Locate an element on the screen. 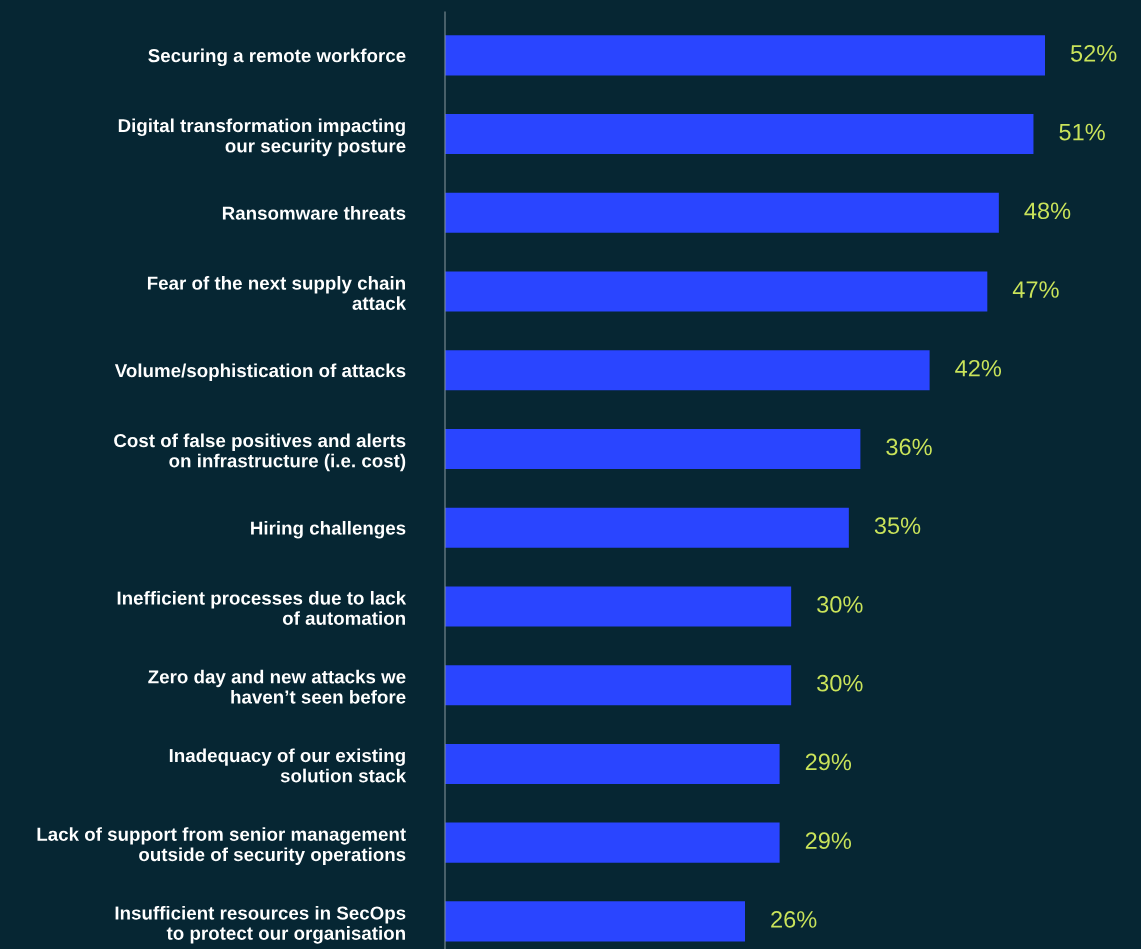 The image size is (1141, 949). y-tick-label: Fear of the next supply chain attack is located at coordinates (277, 292).